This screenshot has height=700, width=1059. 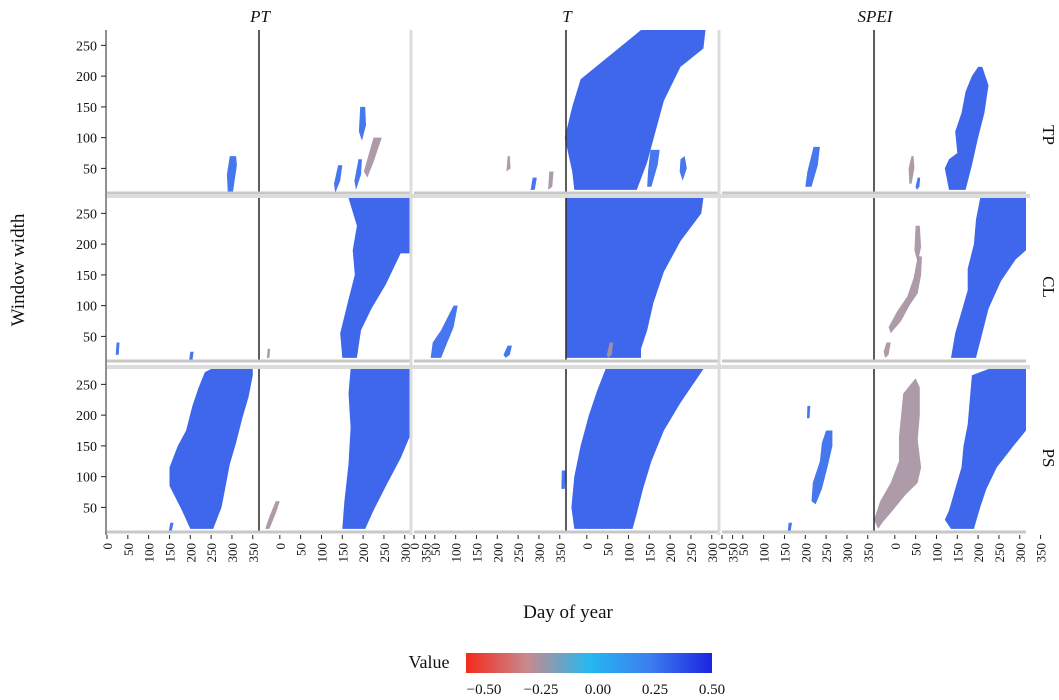 What do you see at coordinates (259, 451) in the screenshot?
I see `facet-cell-ps-pt` at bounding box center [259, 451].